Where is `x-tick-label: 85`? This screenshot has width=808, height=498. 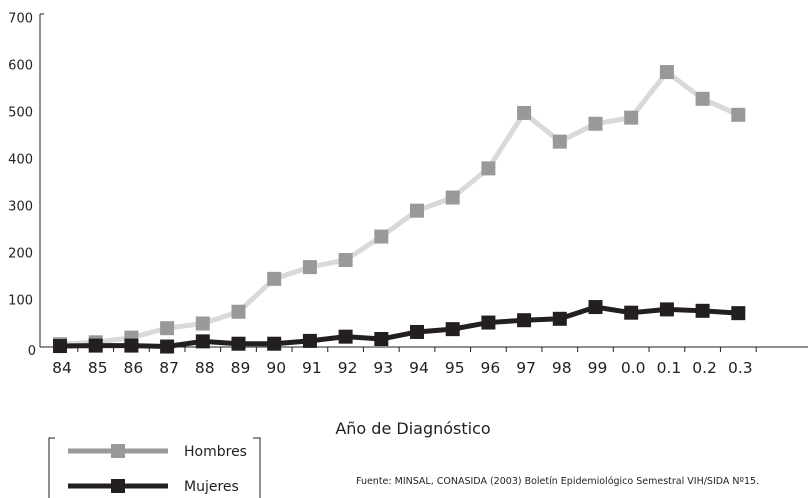
x-tick-label: 85 is located at coordinates (98, 368).